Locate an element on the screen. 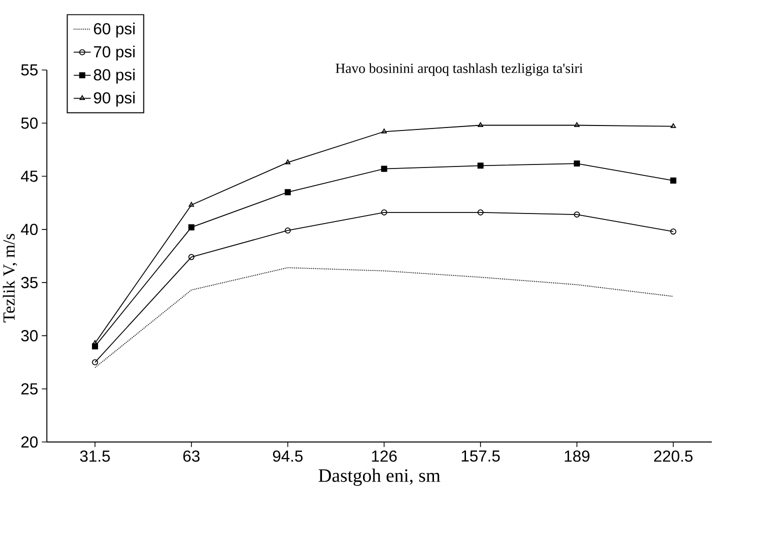 The image size is (767, 533). x-tick-label: 94.5 is located at coordinates (288, 456).